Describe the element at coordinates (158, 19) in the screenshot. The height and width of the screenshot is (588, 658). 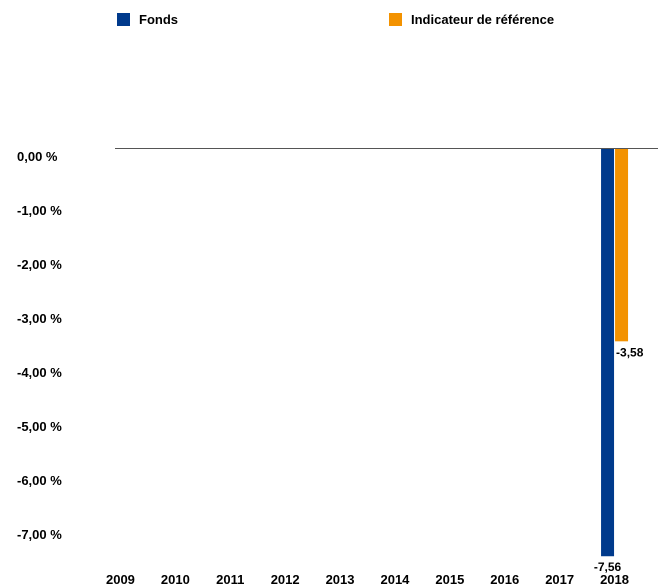
I see `legend-label-1: Fonds` at that location.